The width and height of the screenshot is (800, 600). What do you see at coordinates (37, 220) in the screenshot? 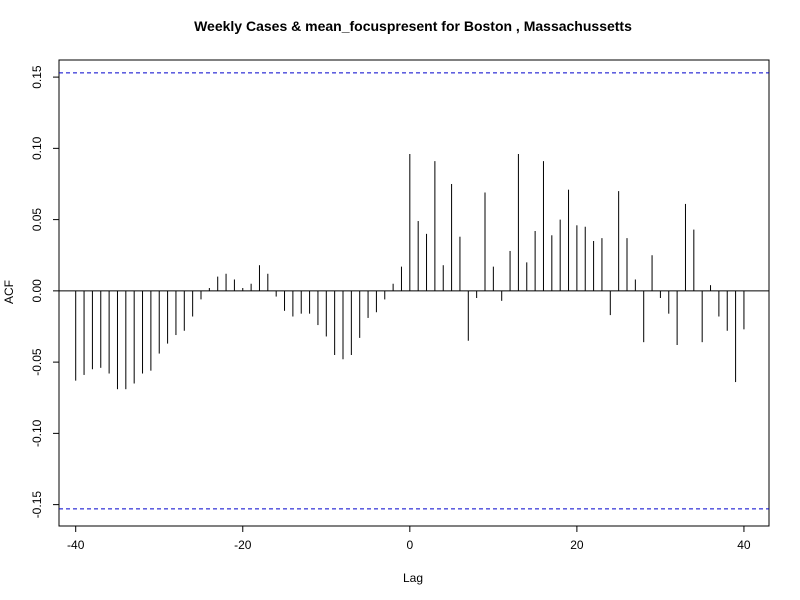
I see `y-tick-label: 0.05` at bounding box center [37, 220].